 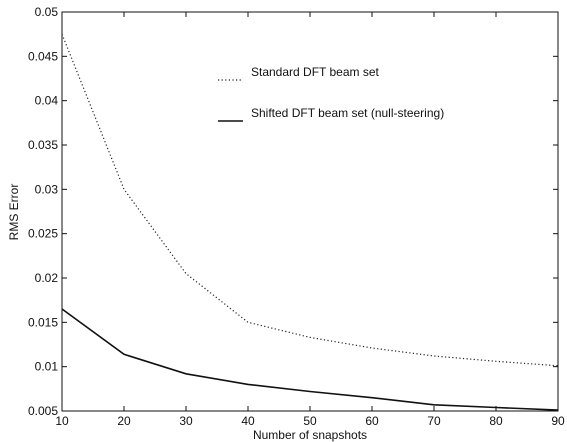 What do you see at coordinates (43, 56) in the screenshot?
I see `y-tick-label: 0.045` at bounding box center [43, 56].